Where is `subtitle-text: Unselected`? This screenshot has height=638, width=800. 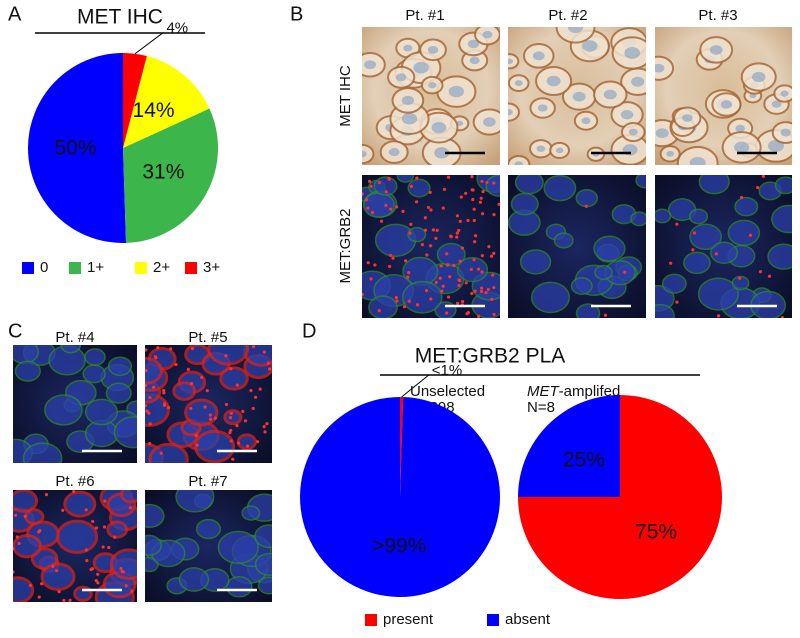
subtitle-text: Unselected is located at coordinates (447, 391).